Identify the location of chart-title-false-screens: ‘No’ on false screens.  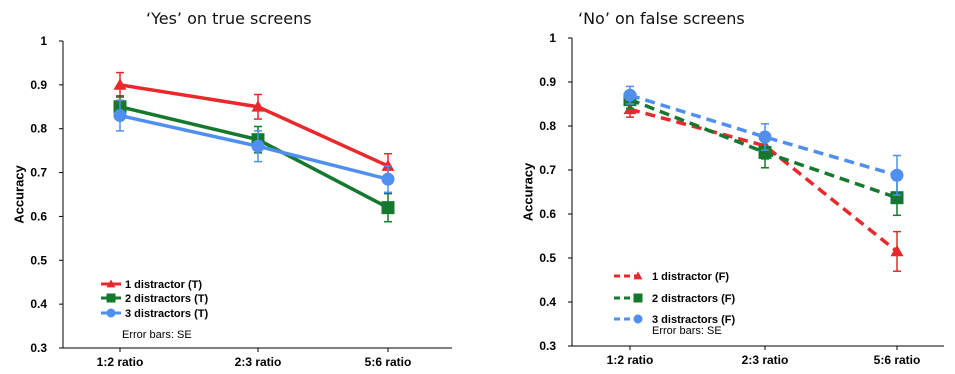
(661, 18).